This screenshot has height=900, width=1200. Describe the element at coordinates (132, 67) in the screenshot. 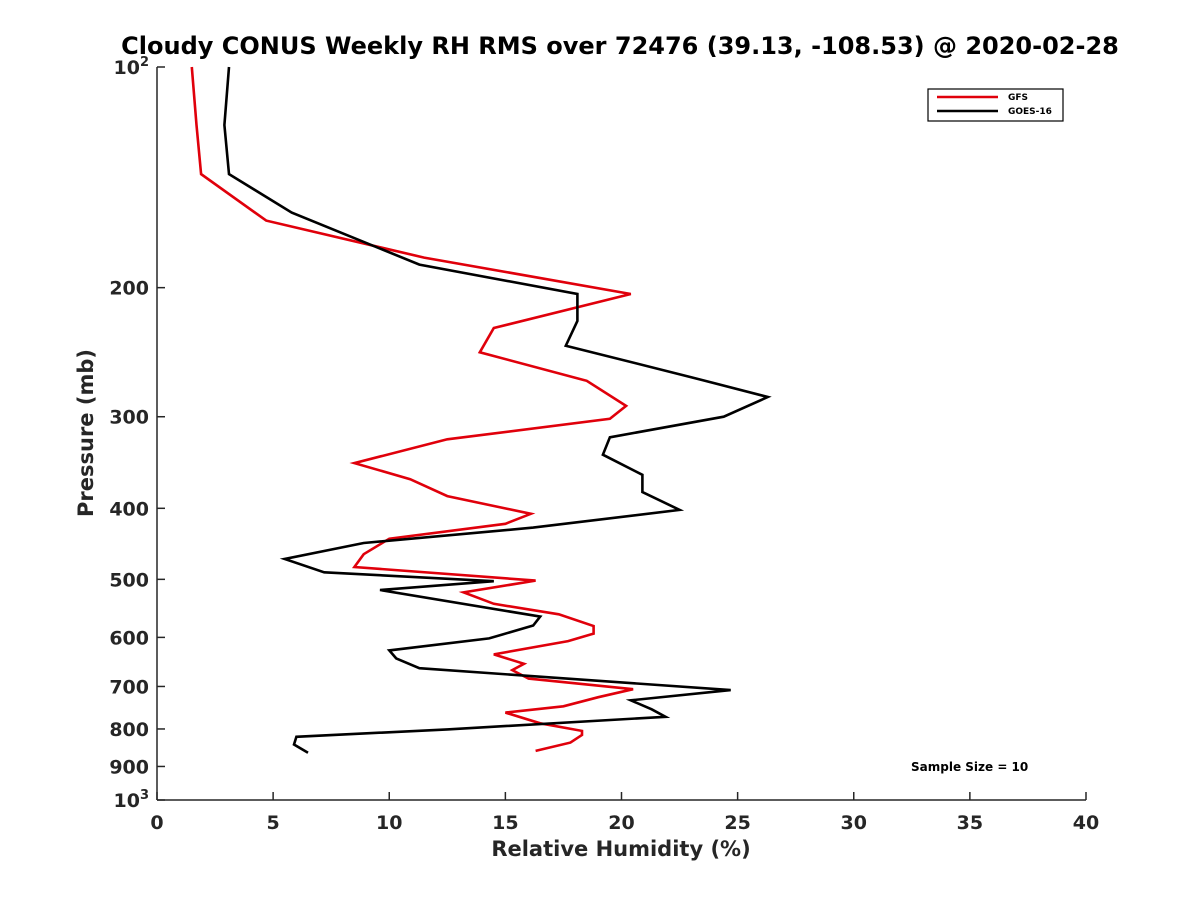

I see `y-tick-label: 10²` at that location.